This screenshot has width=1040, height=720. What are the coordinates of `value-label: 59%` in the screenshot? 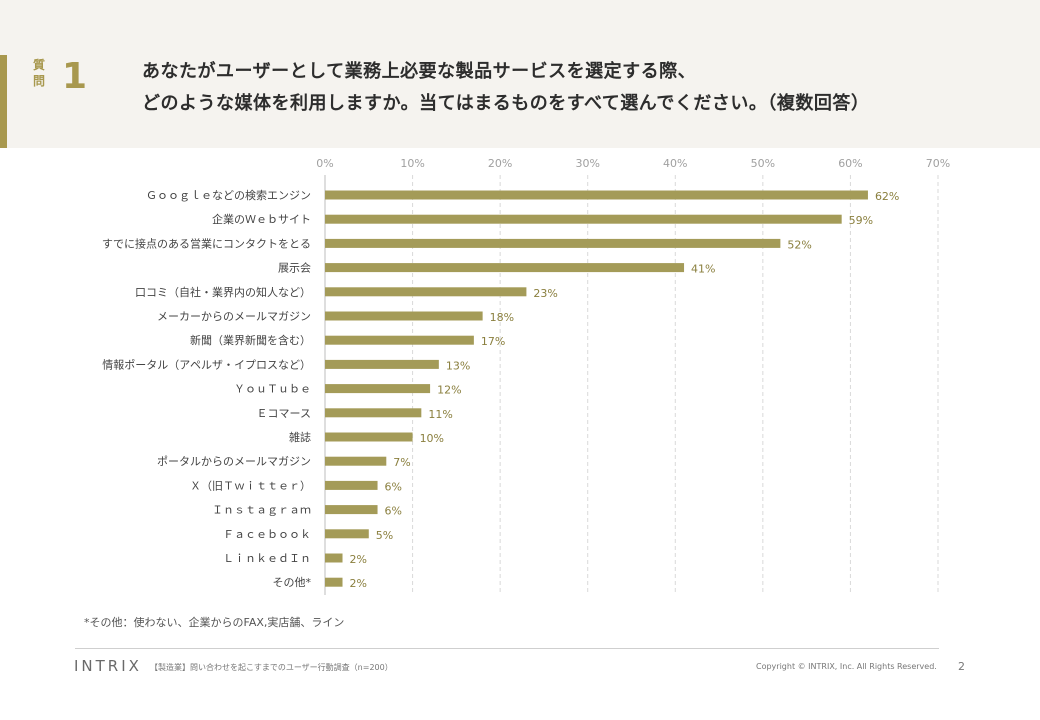 It's located at (861, 220).